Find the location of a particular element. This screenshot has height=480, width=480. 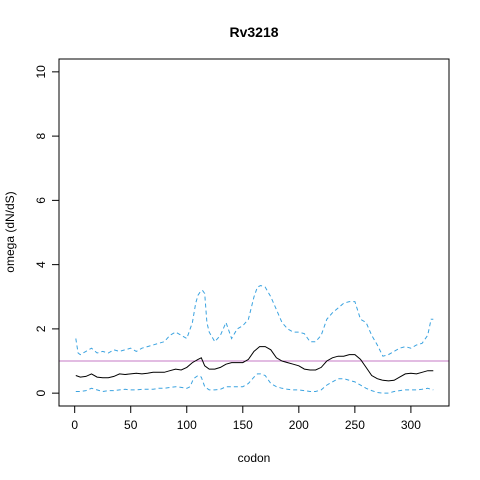

y-tick-label: 8 is located at coordinates (41, 135).